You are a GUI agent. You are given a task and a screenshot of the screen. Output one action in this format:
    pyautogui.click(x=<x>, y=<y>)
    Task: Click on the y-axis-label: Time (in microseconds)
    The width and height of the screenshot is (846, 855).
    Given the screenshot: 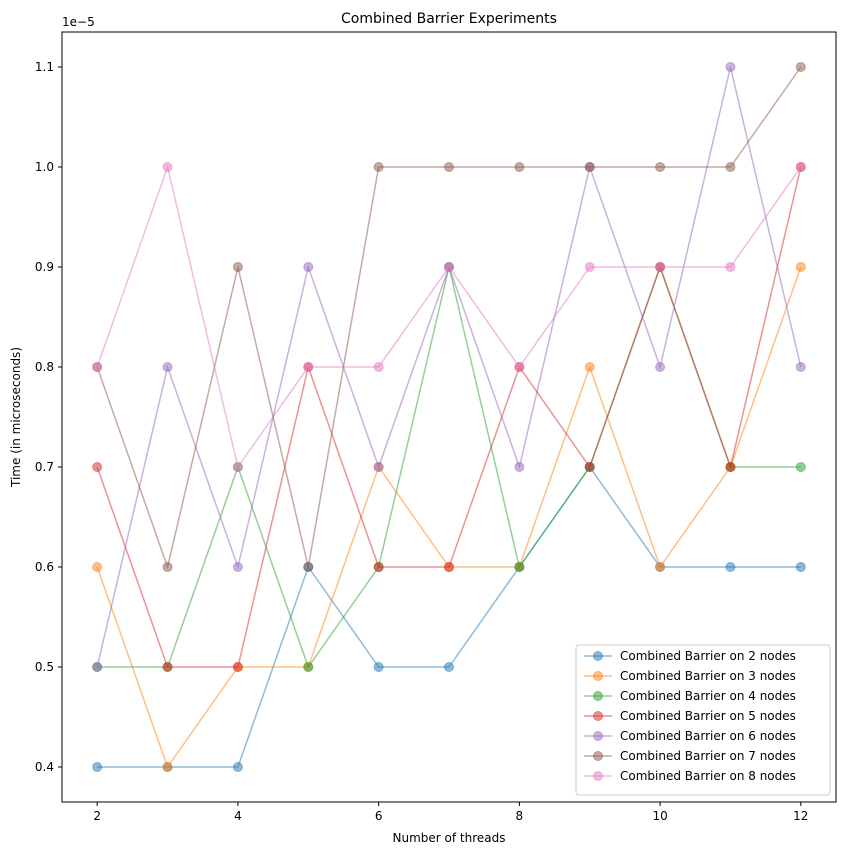 What is the action you would take?
    pyautogui.click(x=16, y=417)
    